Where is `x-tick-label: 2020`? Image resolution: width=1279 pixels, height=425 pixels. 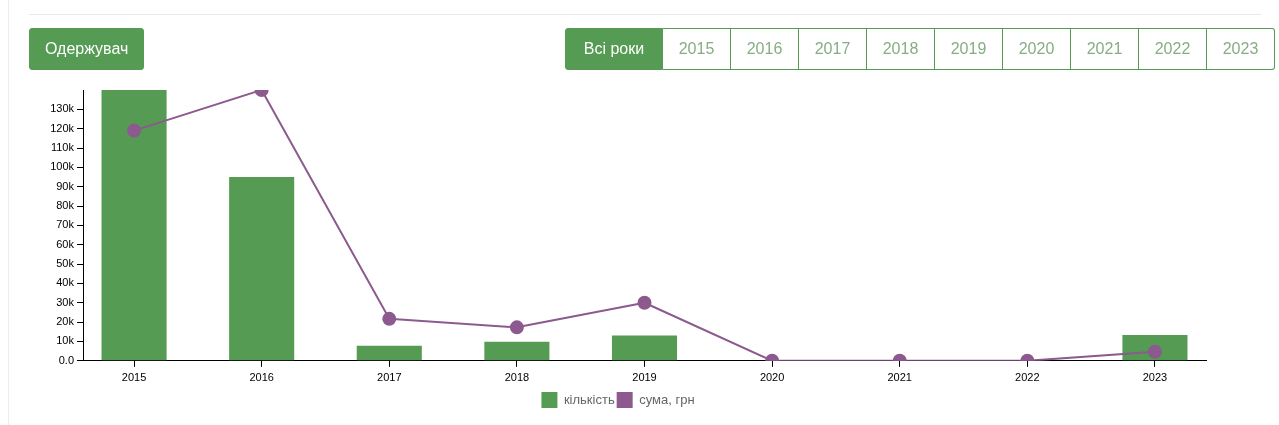 x-tick-label: 2020 is located at coordinates (772, 377).